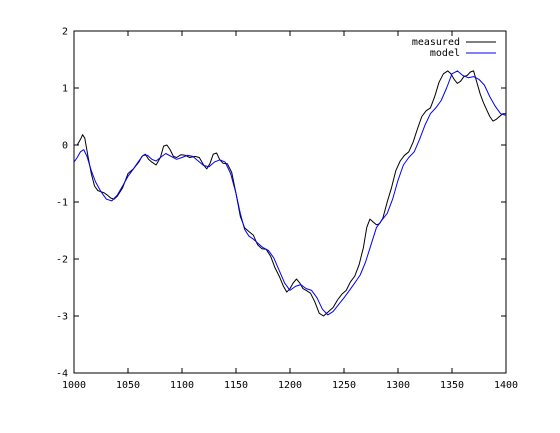 The image size is (560, 433). What do you see at coordinates (65, 89) in the screenshot?
I see `y-tick-label: 1` at bounding box center [65, 89].